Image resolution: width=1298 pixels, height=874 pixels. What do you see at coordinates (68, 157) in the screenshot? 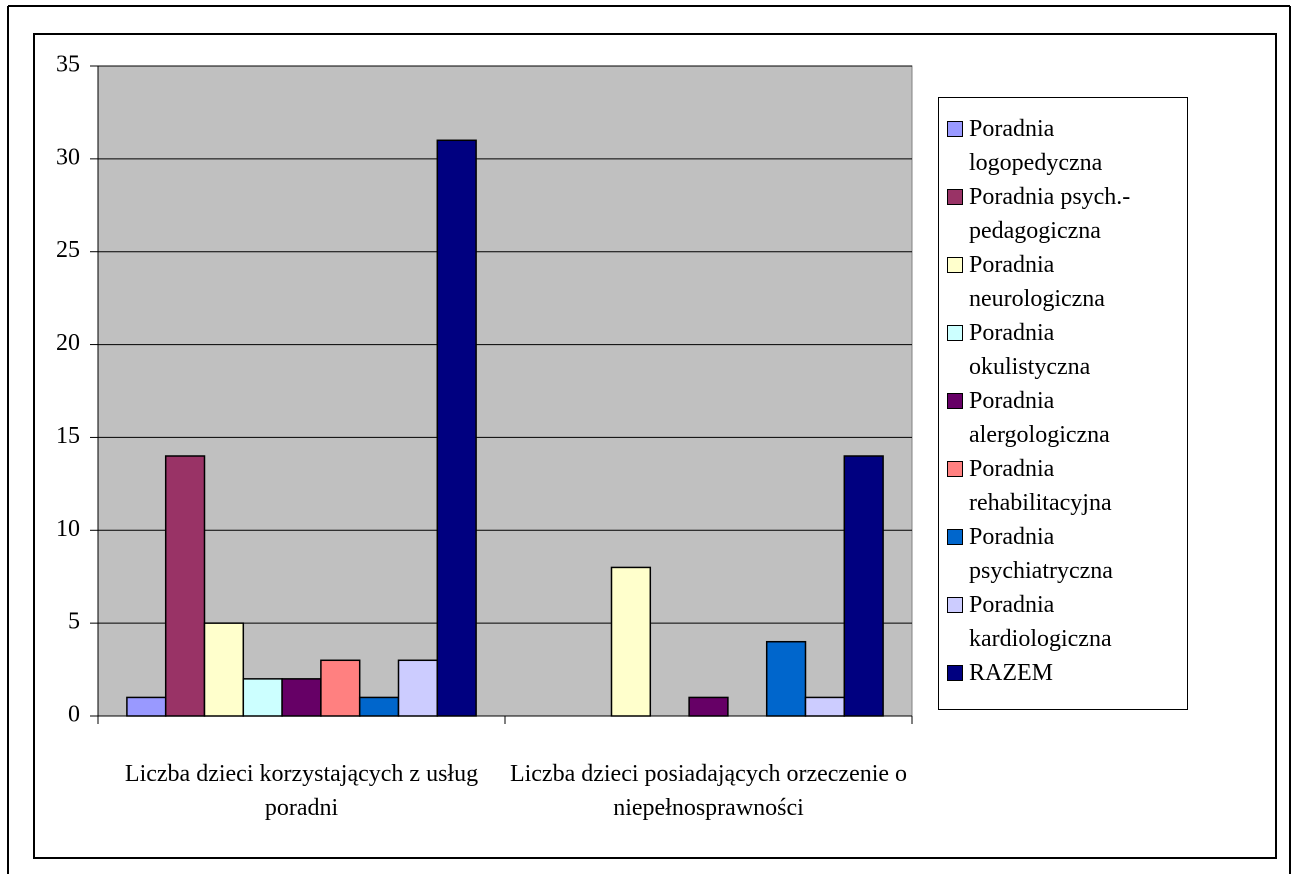
I see `y-tick-label: 30` at bounding box center [68, 157].